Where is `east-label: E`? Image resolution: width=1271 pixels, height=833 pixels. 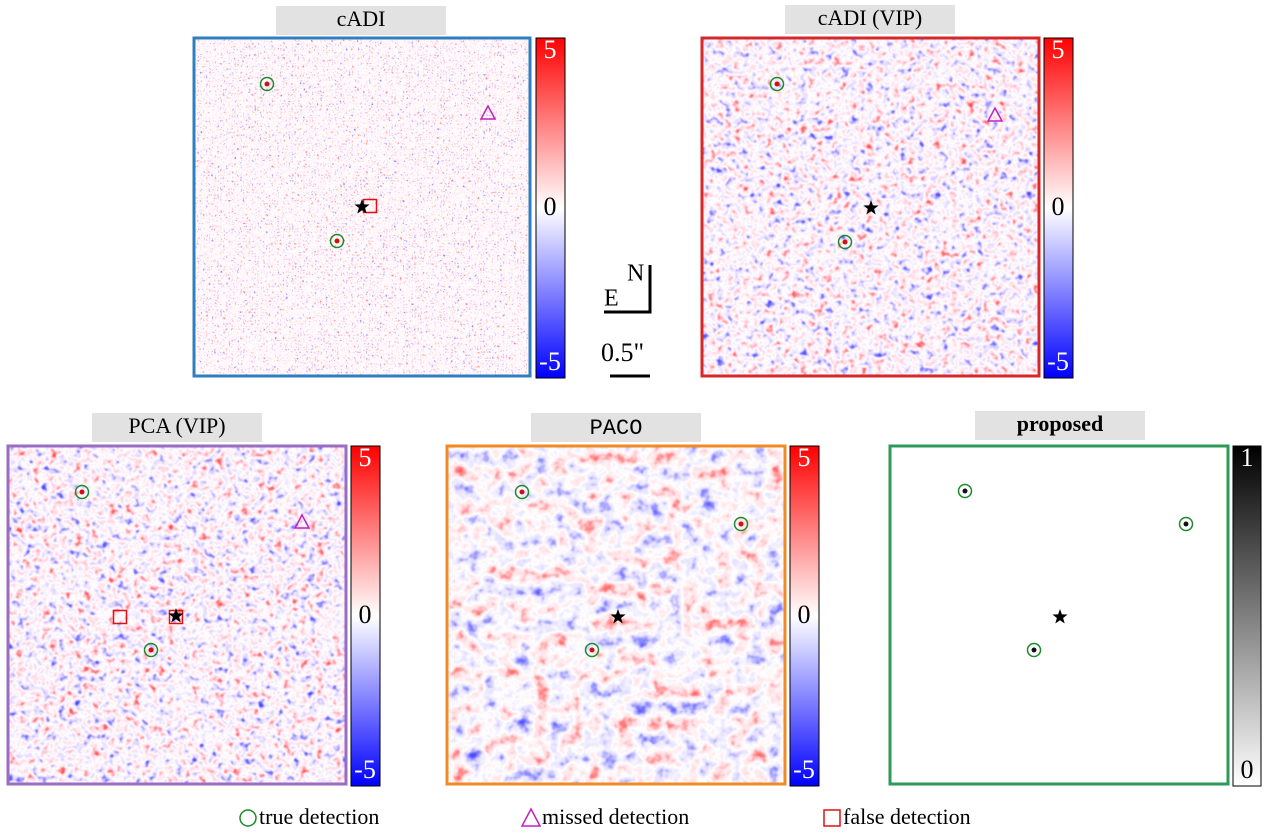 east-label: E is located at coordinates (611, 299).